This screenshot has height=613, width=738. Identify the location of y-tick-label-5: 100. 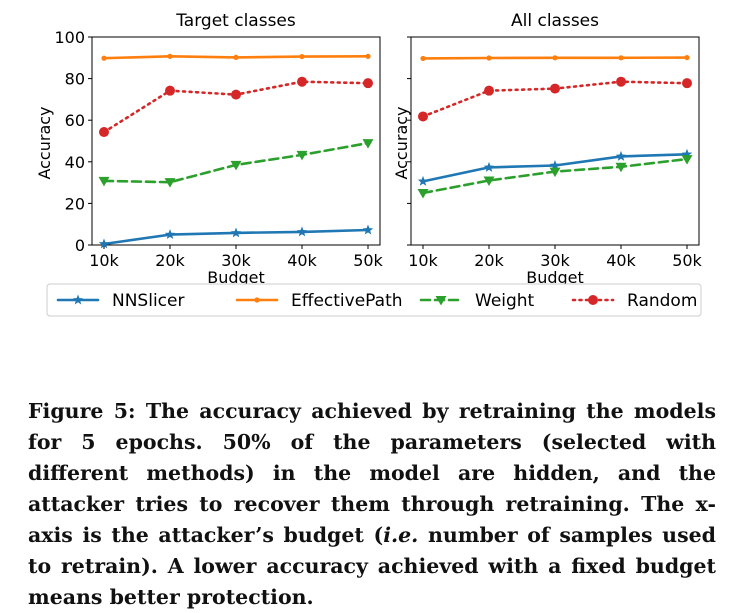
(69, 37).